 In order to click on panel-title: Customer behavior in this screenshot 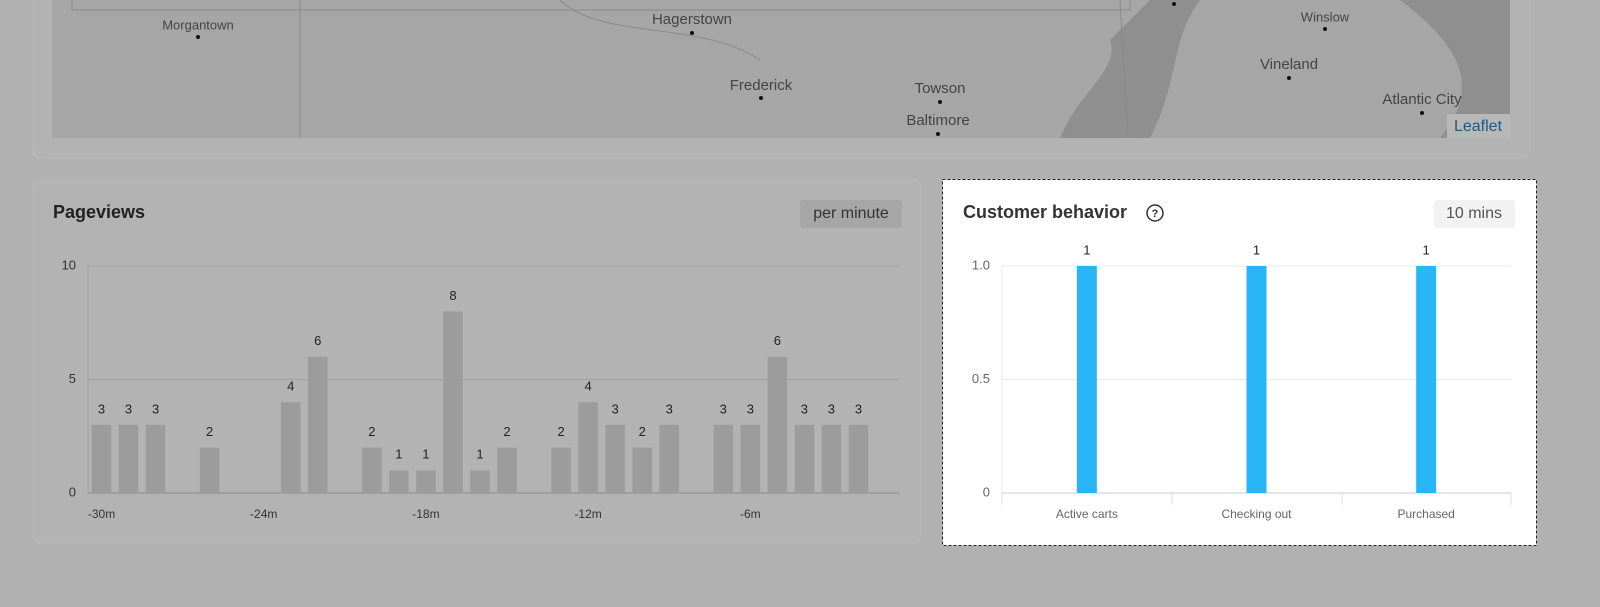, I will do `click(1045, 212)`.